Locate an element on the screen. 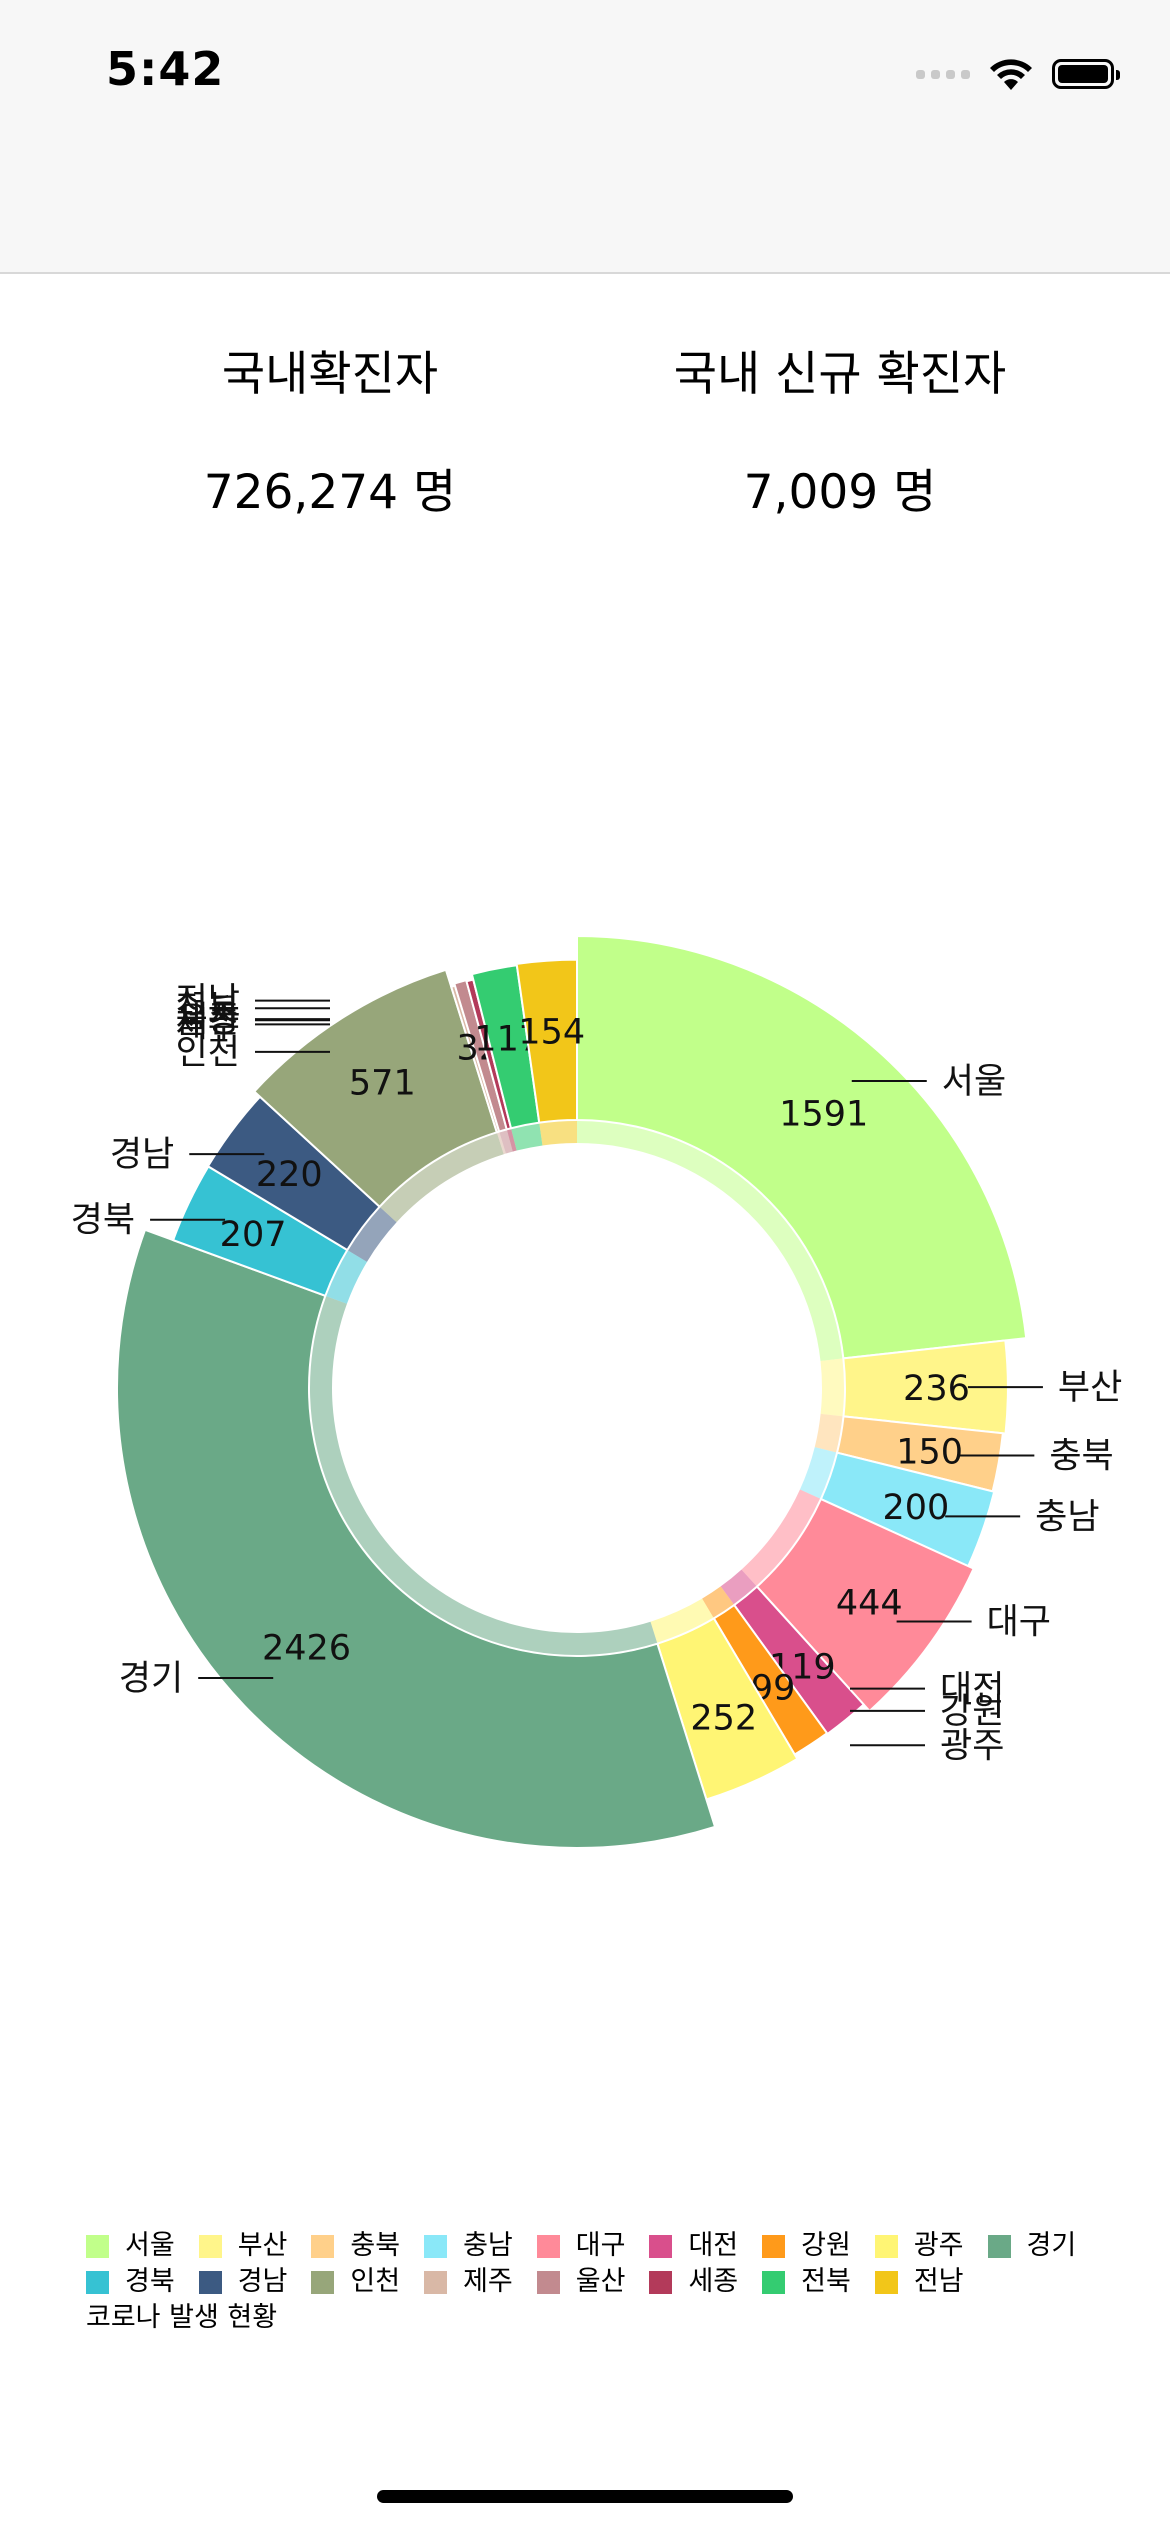 The height and width of the screenshot is (2532, 1170). category-label-경남: 경남 is located at coordinates (142, 1155).